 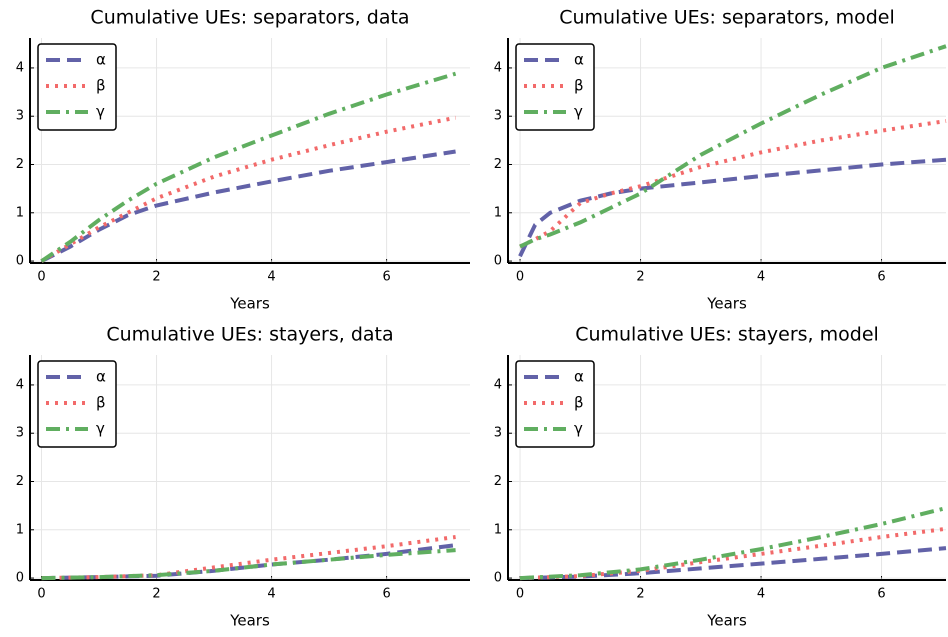 What do you see at coordinates (249, 335) in the screenshot?
I see `subplot-title: Cumulative UEs: stayers, data` at bounding box center [249, 335].